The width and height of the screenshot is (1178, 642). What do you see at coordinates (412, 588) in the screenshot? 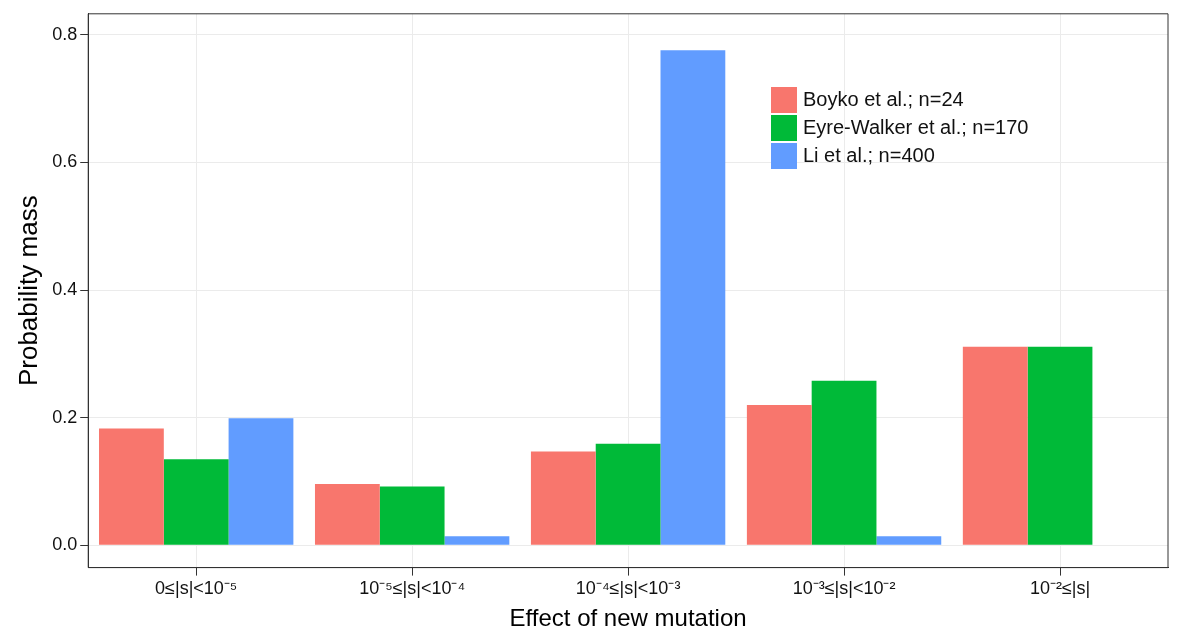
I see `x-tick-label: 10⁻⁵≤|s|<10⁻⁴` at bounding box center [412, 588].